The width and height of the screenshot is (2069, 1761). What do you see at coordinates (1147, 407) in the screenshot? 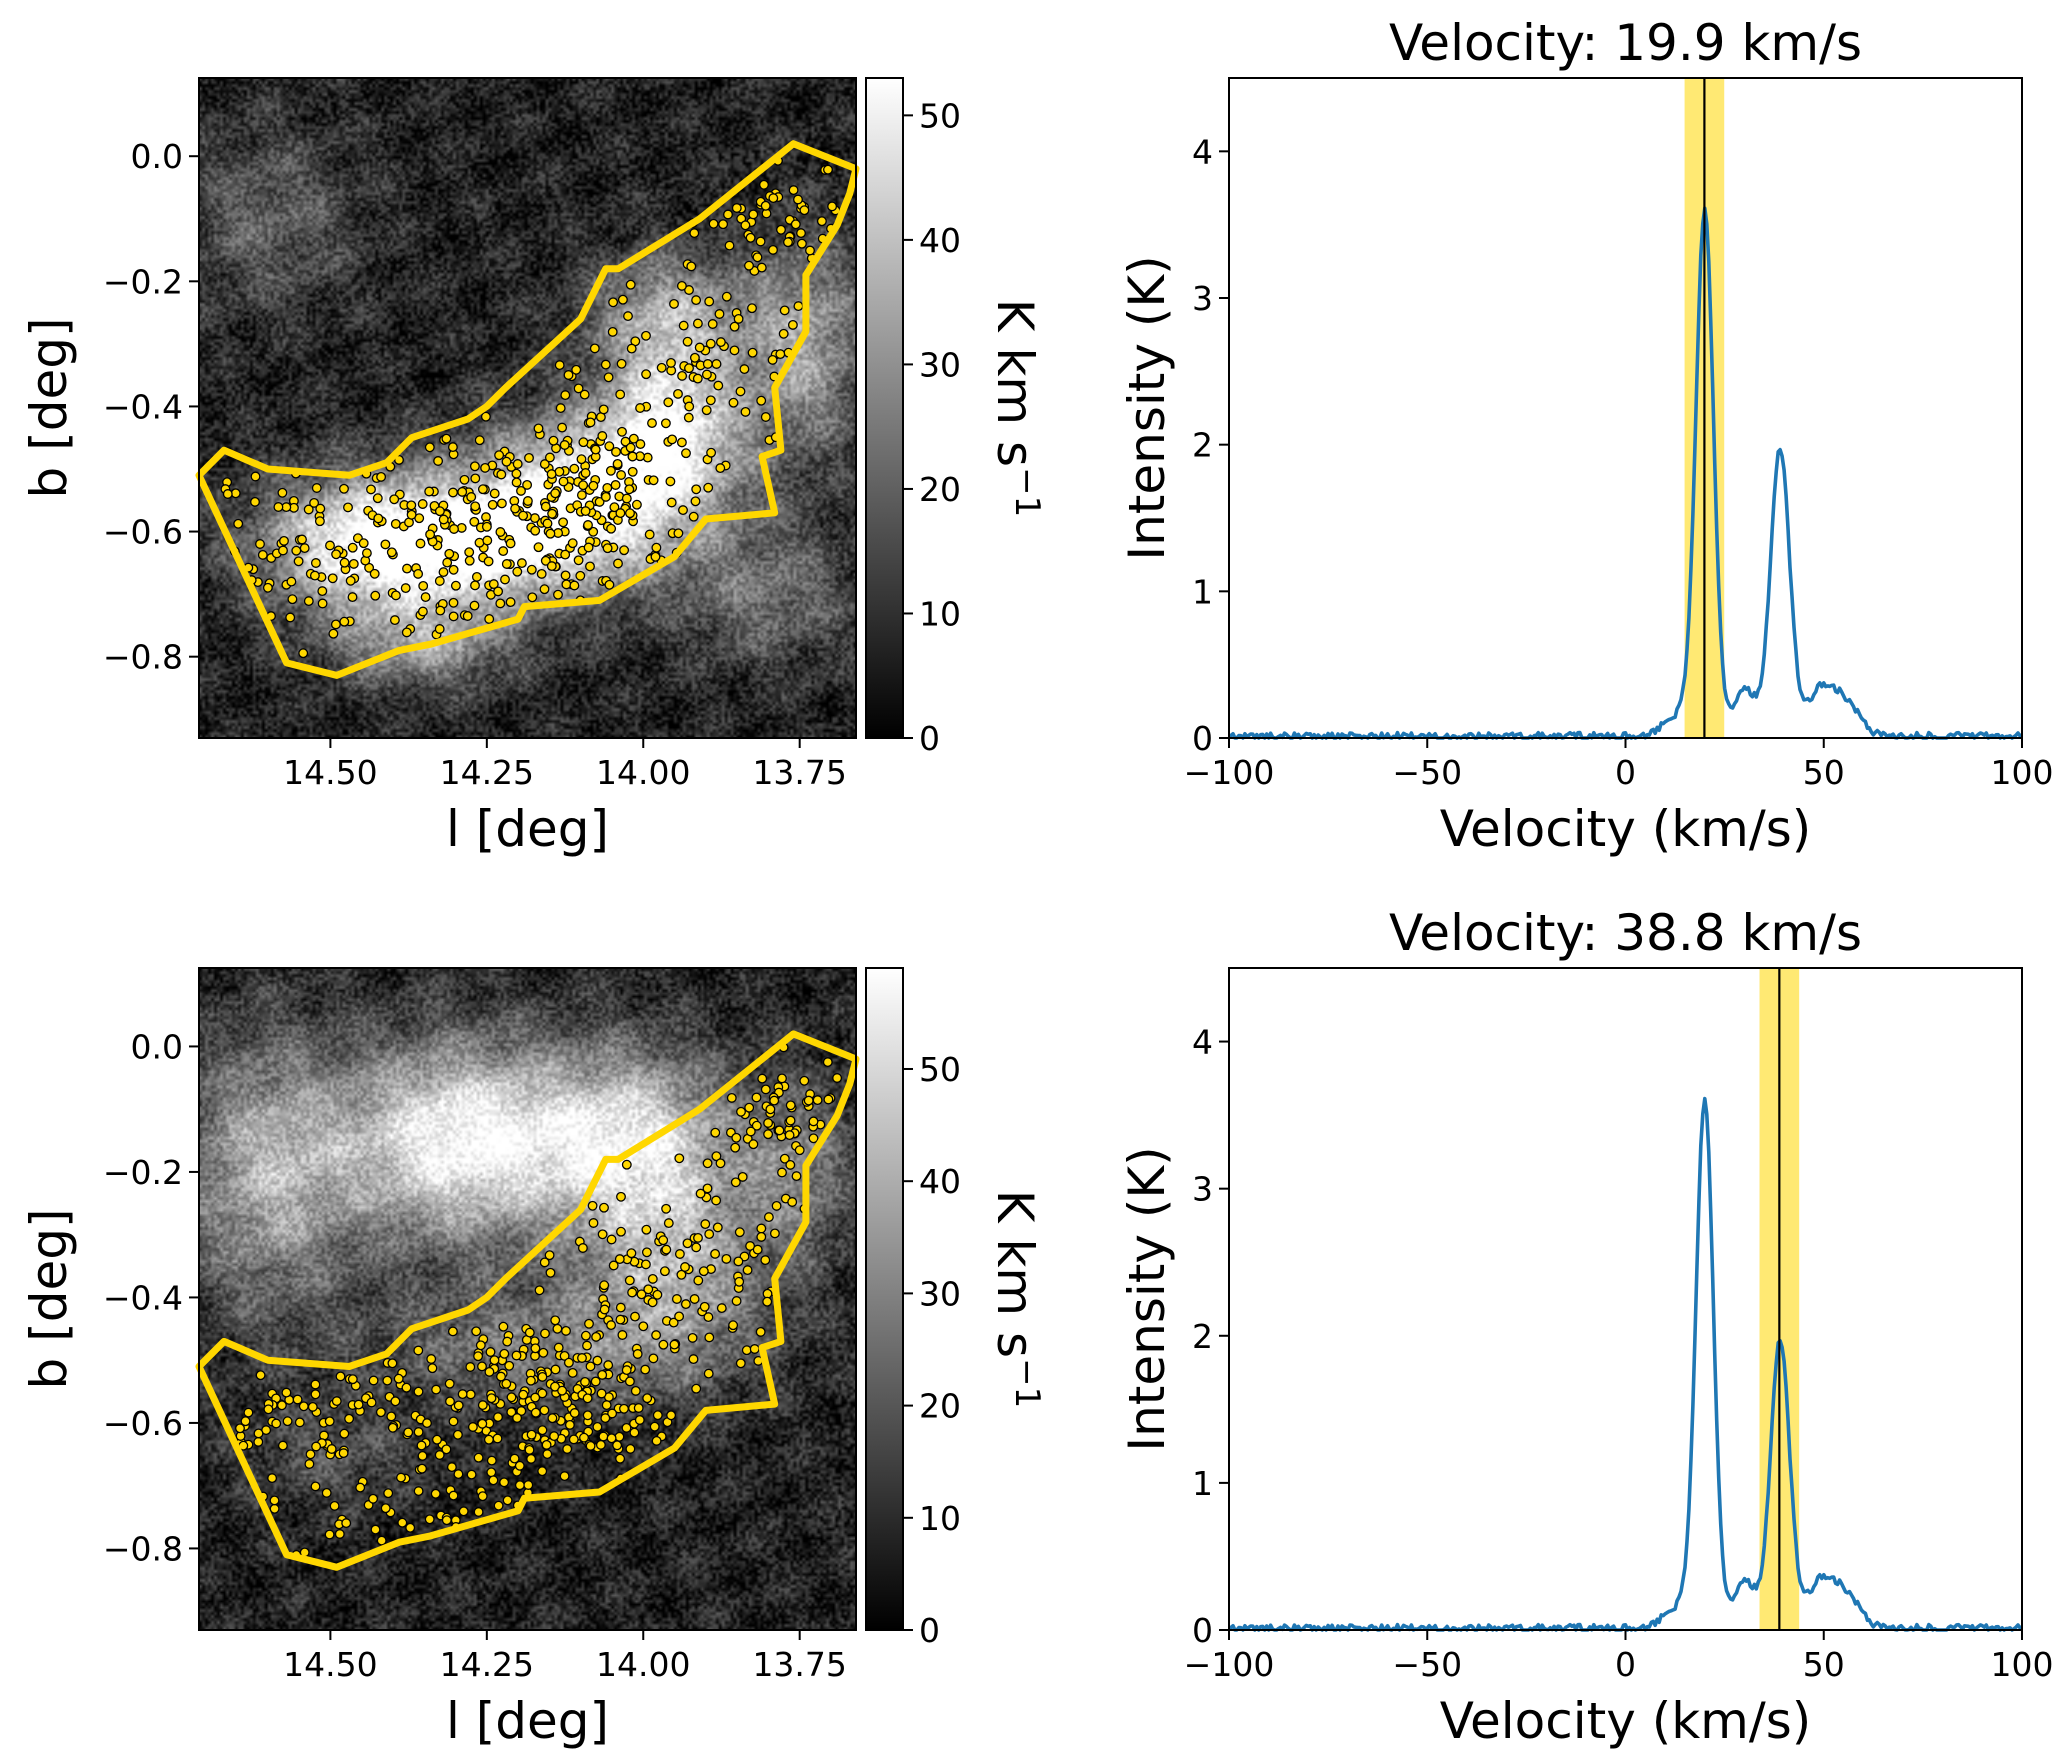
I see `y-axis-label: Intensity (K)` at bounding box center [1147, 407].